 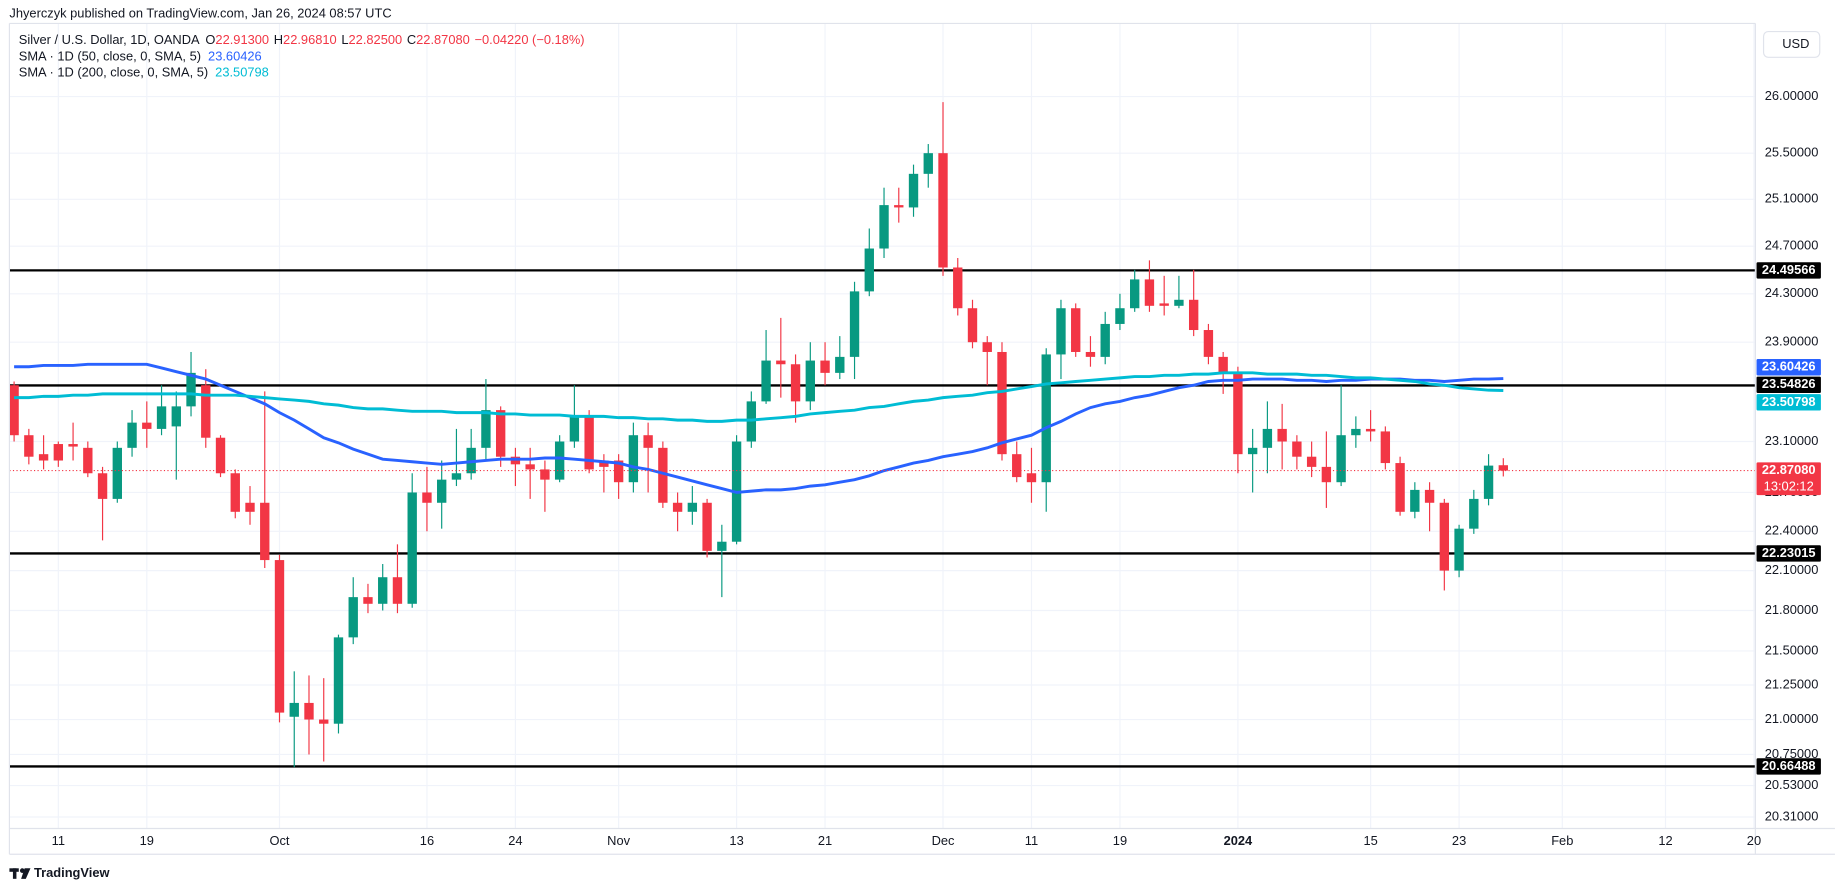 What do you see at coordinates (1459, 840) in the screenshot?
I see `x-tick-label: 23` at bounding box center [1459, 840].